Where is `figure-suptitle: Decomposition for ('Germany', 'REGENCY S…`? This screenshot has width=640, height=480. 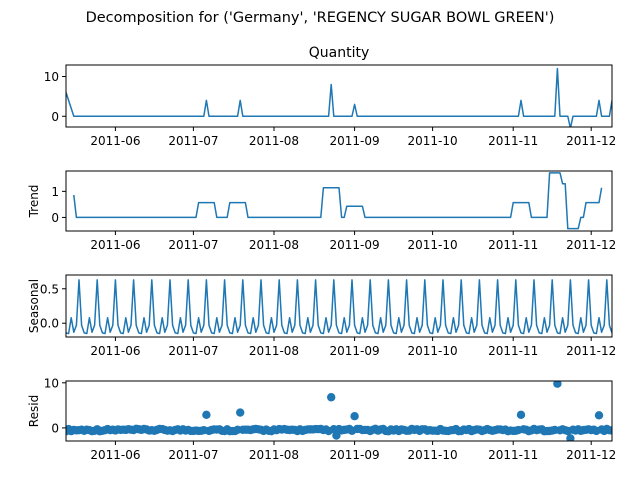
figure-suptitle: Decomposition for ('Germany', 'REGENCY S… is located at coordinates (320, 18).